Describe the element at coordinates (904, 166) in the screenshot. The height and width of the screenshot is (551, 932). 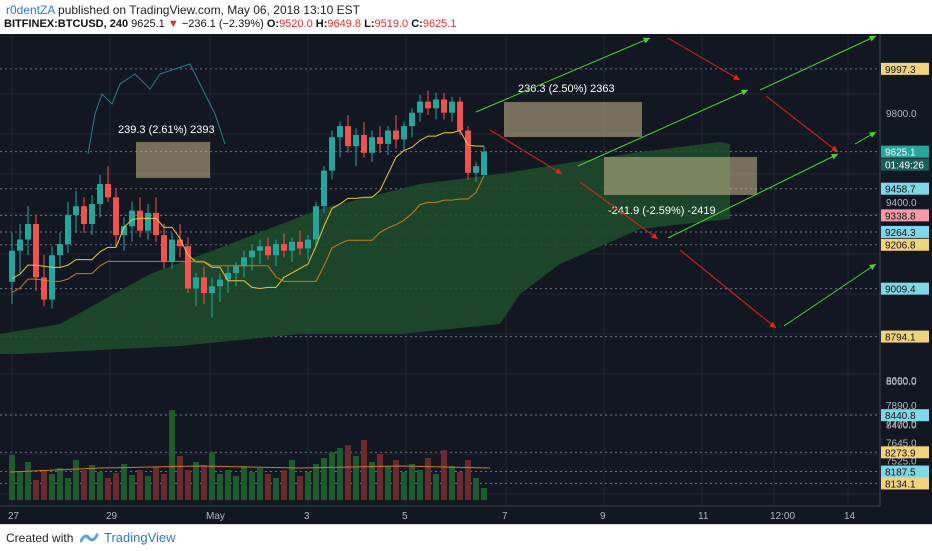
I see `price-badge-label: 01:49:26` at that location.